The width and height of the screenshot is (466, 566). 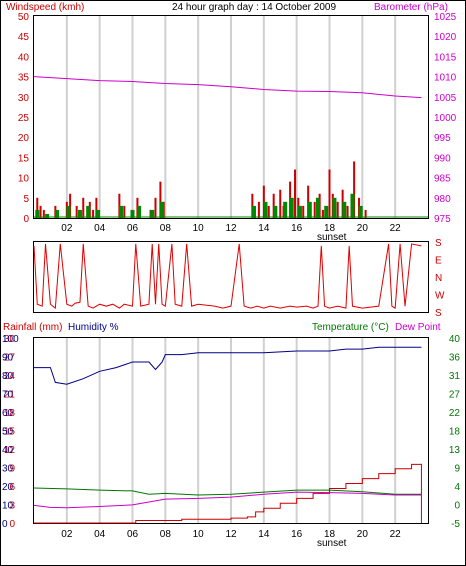 I want to click on humidity-label: Humidity %, so click(x=93, y=327).